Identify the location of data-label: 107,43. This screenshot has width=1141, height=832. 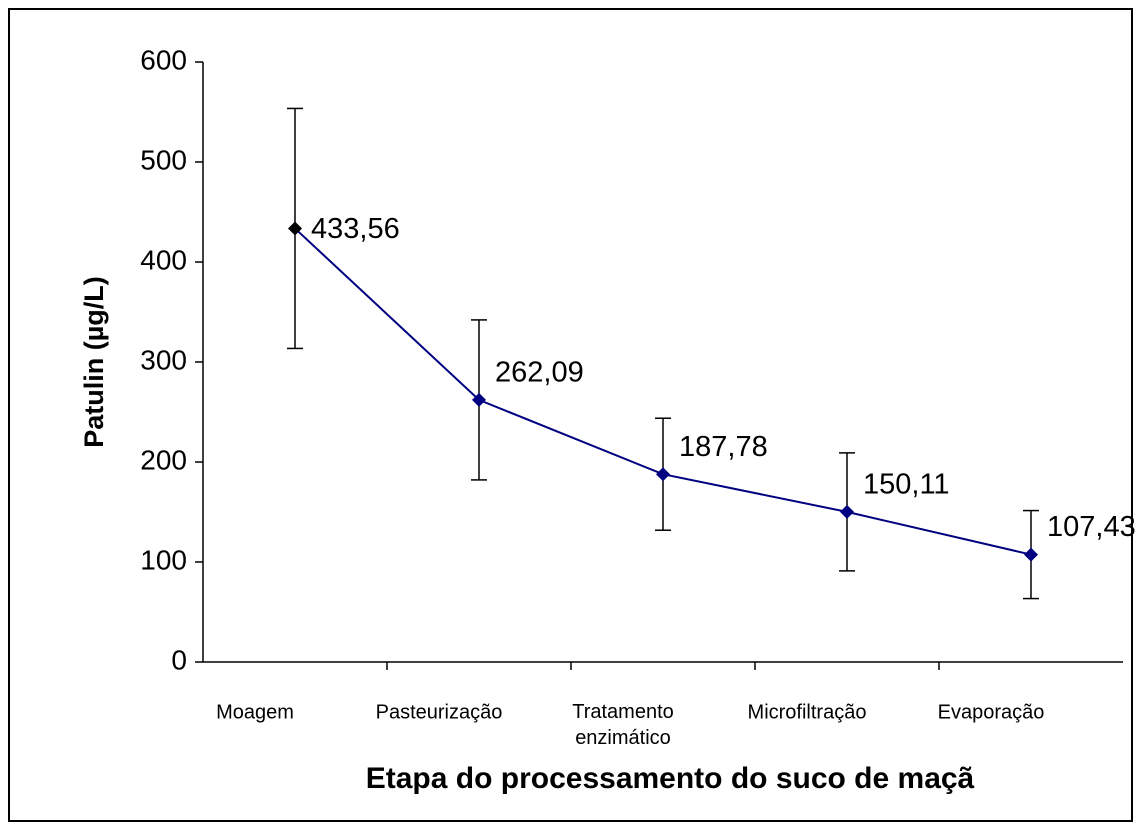
(1091, 527).